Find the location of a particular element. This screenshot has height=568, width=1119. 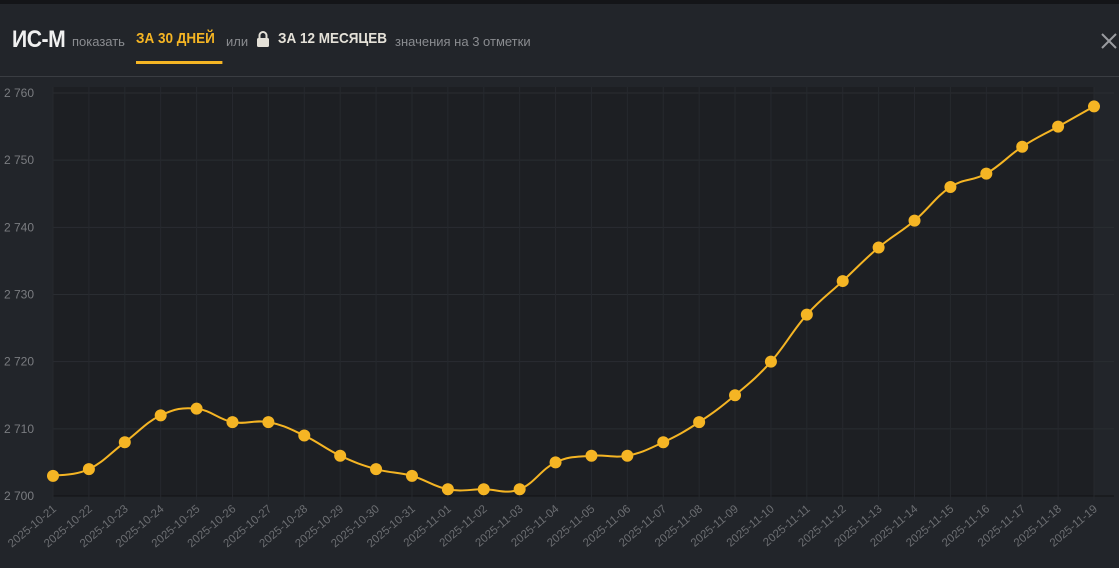

y-tick-label: 2 740 is located at coordinates (19, 227).